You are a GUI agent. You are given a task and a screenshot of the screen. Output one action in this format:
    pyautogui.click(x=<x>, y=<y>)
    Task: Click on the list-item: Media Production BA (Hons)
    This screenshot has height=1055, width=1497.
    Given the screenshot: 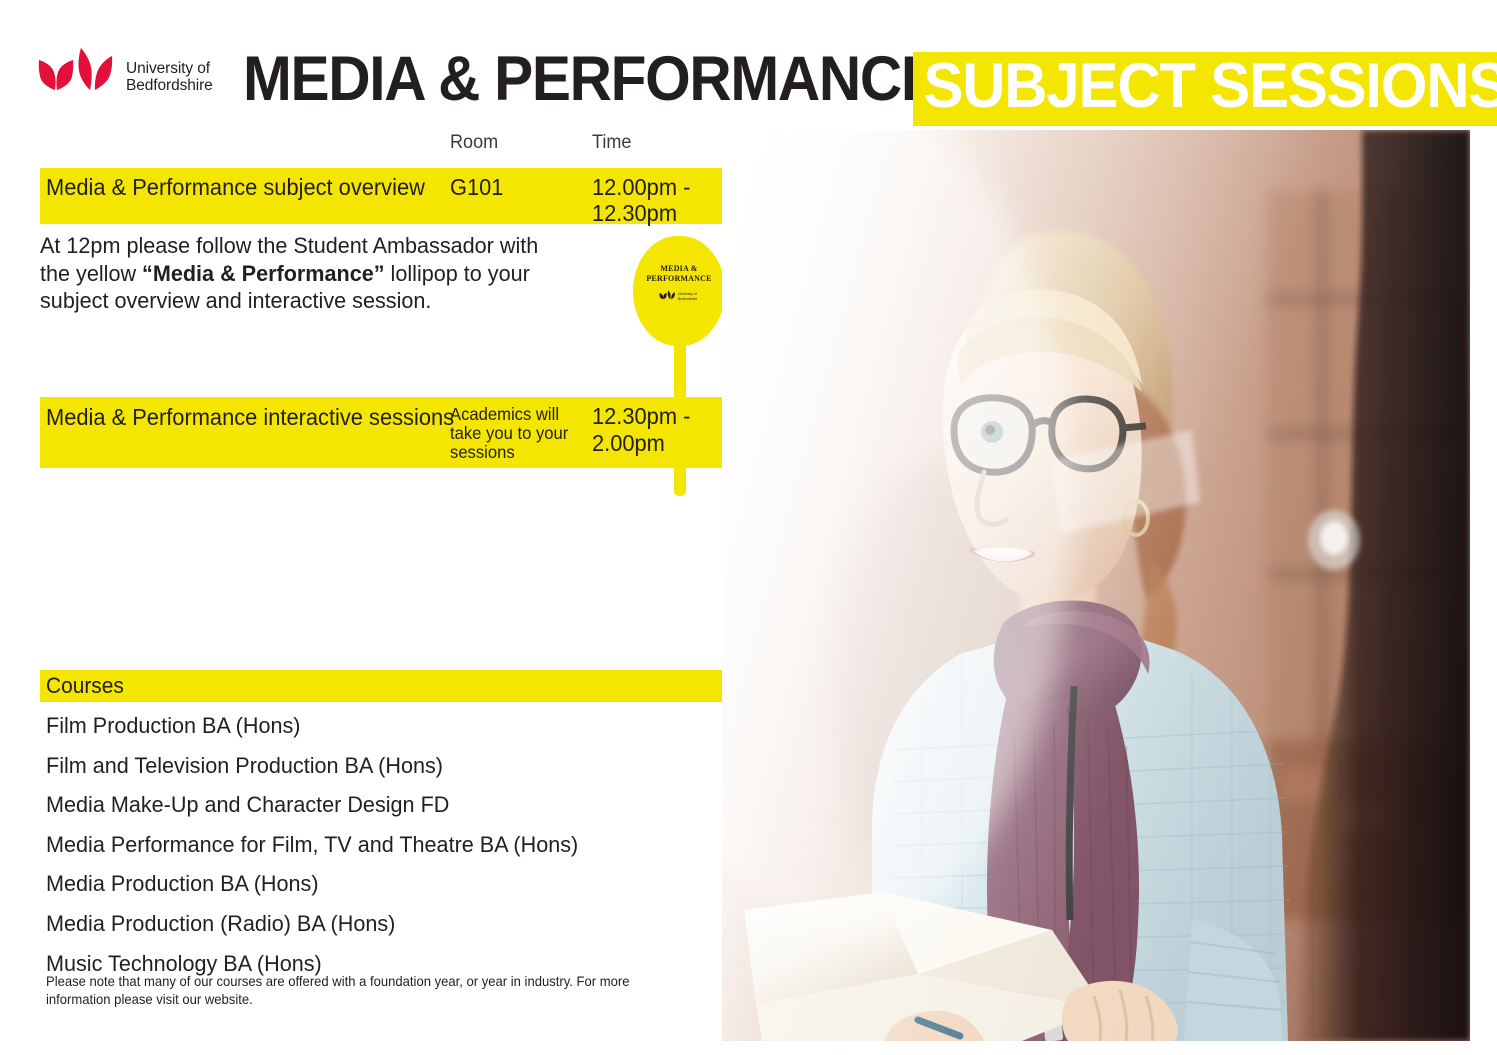 What is the action you would take?
    pyautogui.click(x=182, y=884)
    